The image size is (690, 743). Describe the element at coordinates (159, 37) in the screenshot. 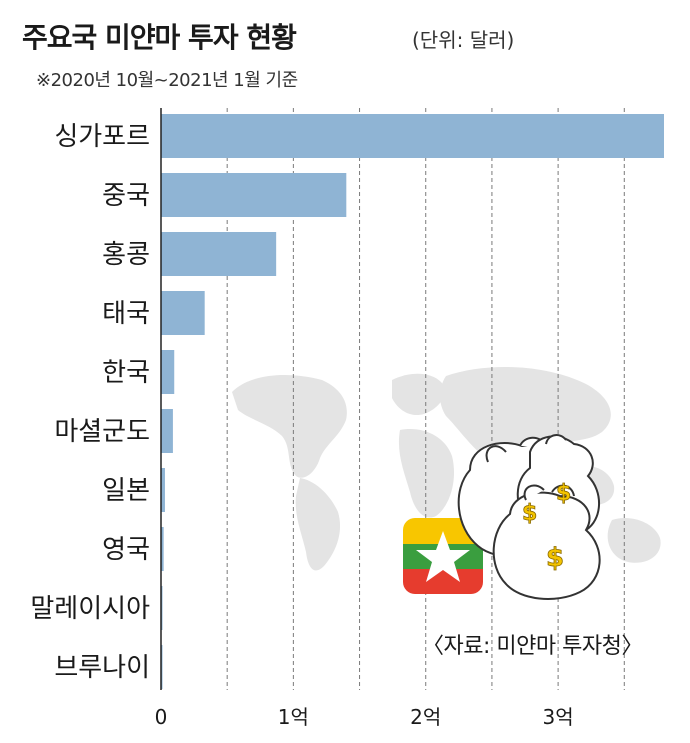

I see `chart-title: 주요국 미얀마 투자 현황` at that location.